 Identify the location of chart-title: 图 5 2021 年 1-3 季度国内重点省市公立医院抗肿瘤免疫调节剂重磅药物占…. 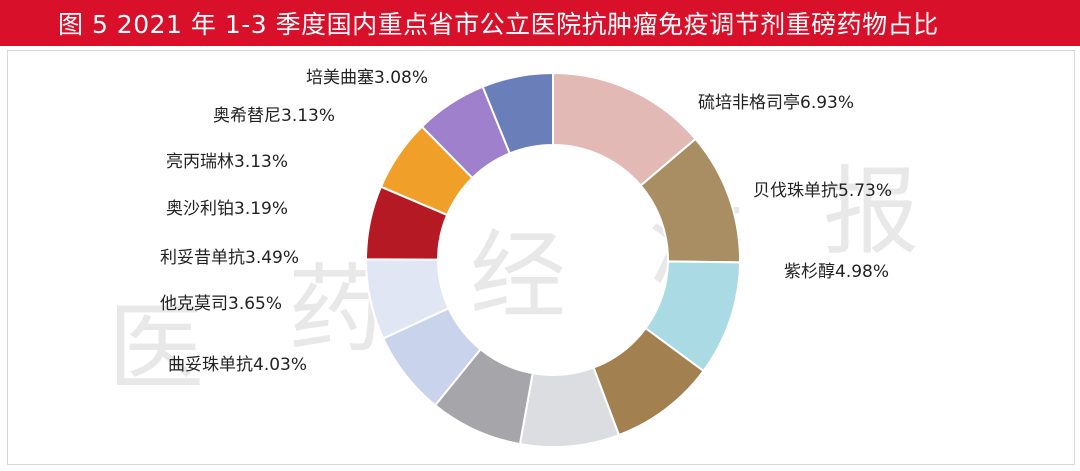
(498, 24).